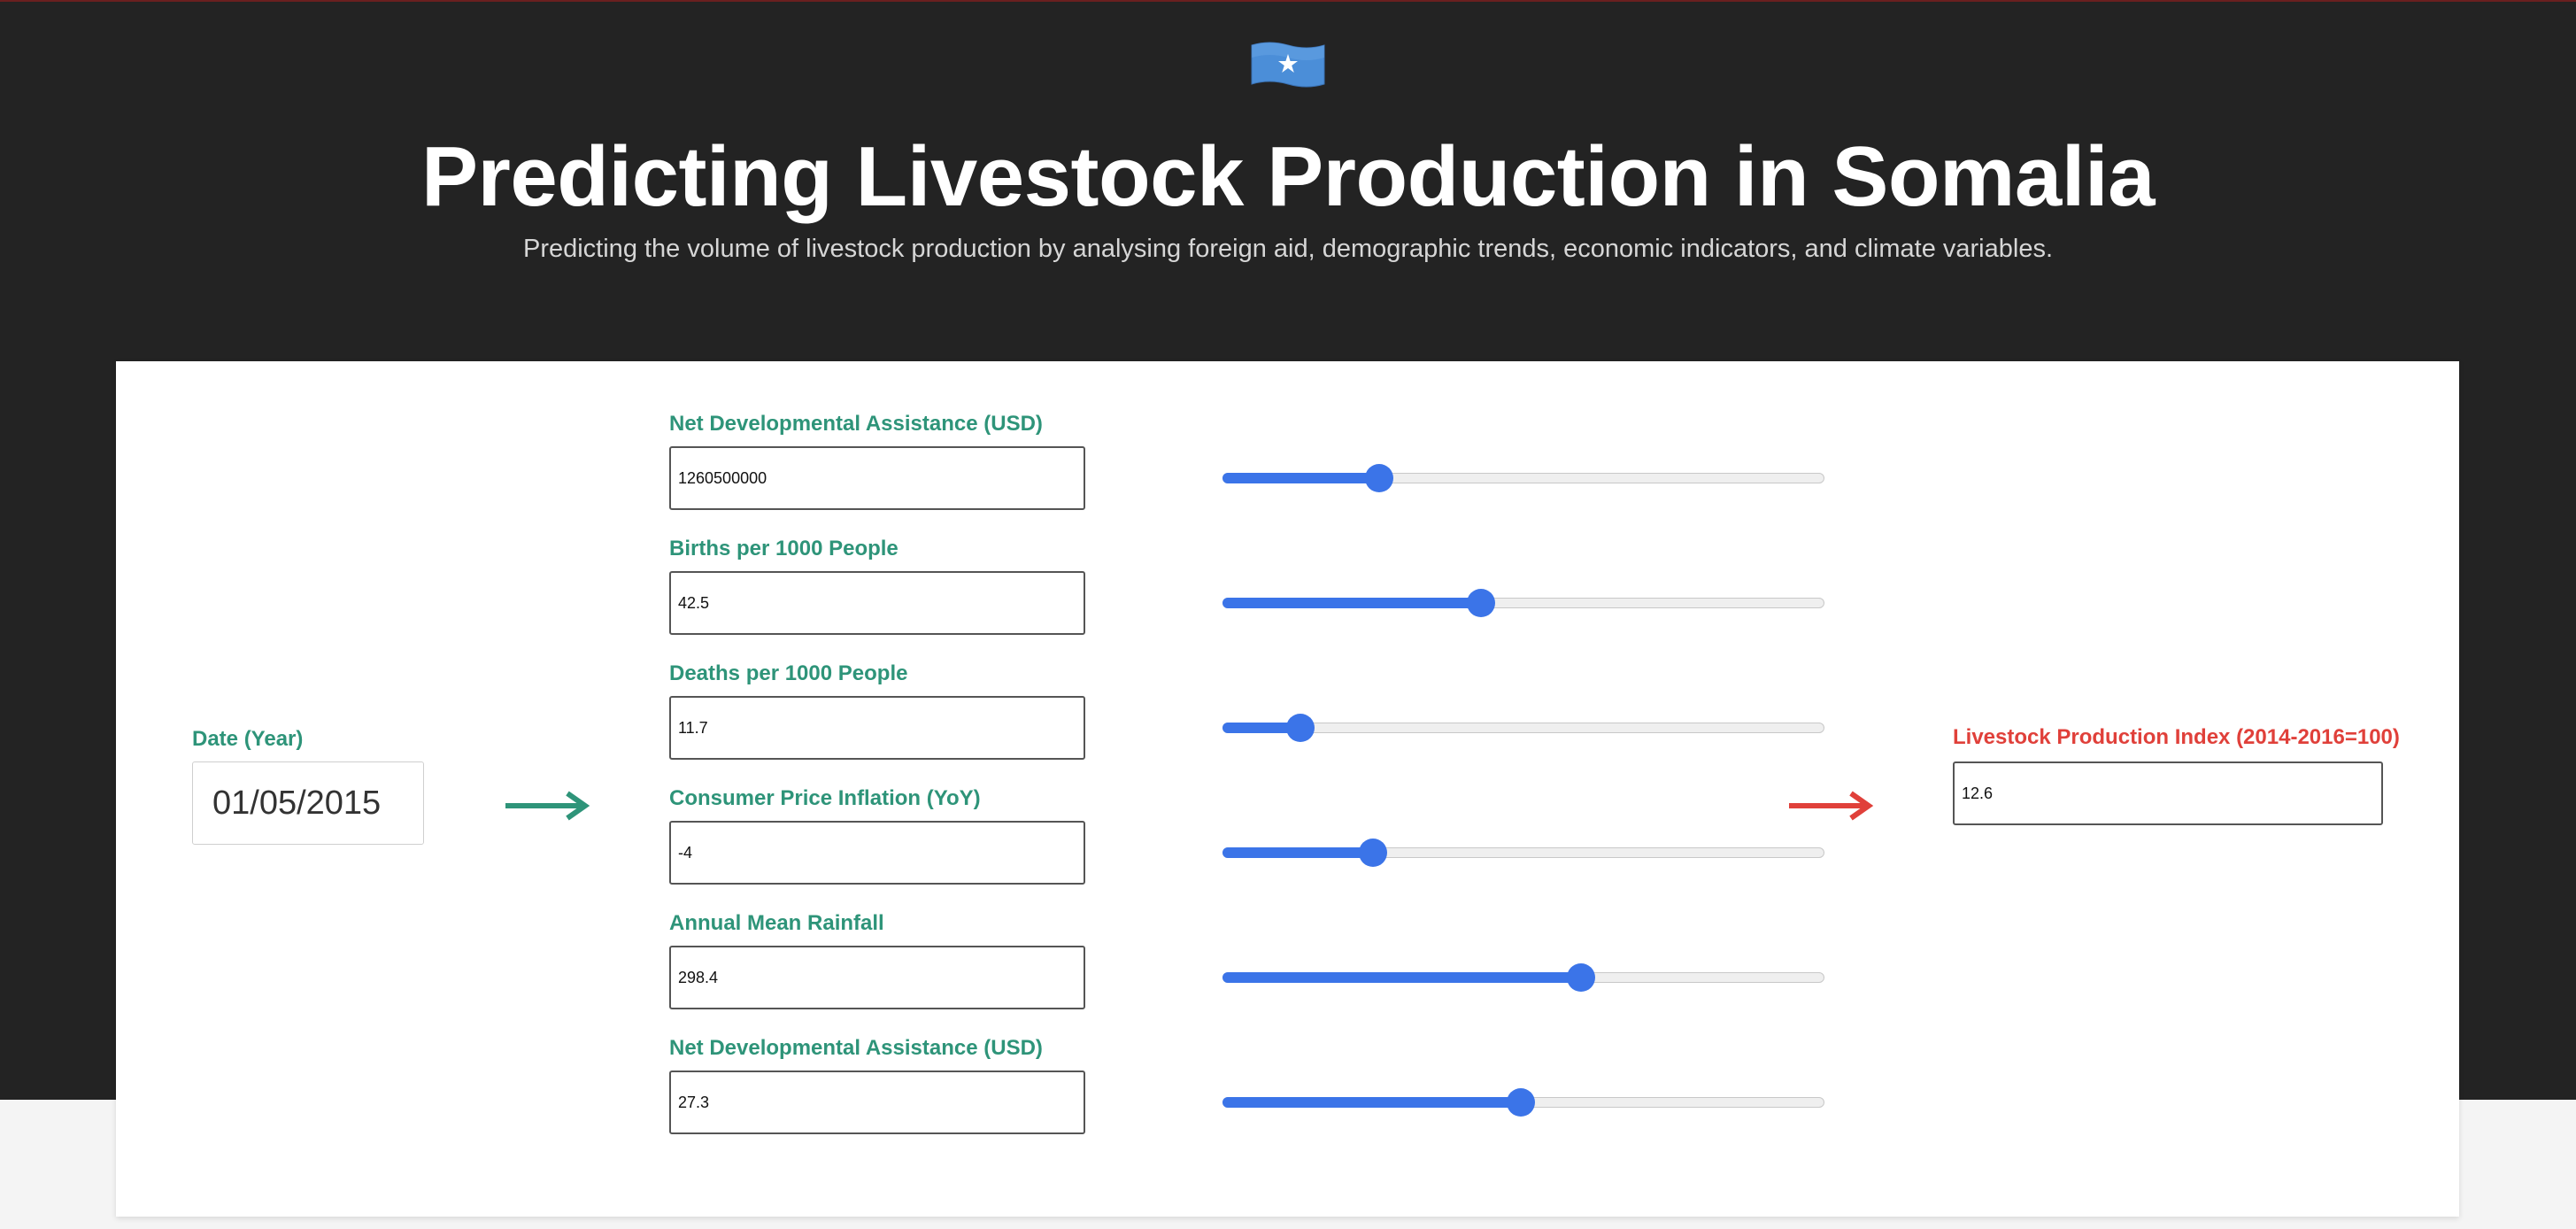  I want to click on feature-row: Annual Mean Rainfall, so click(1246, 972).